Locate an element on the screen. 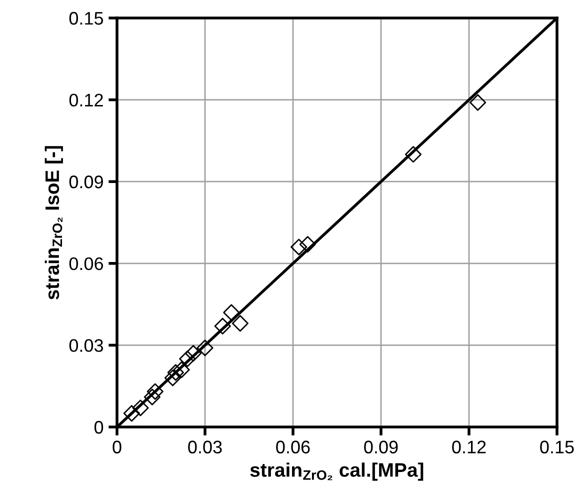  y-tick-label: 0.15 is located at coordinates (86, 18).